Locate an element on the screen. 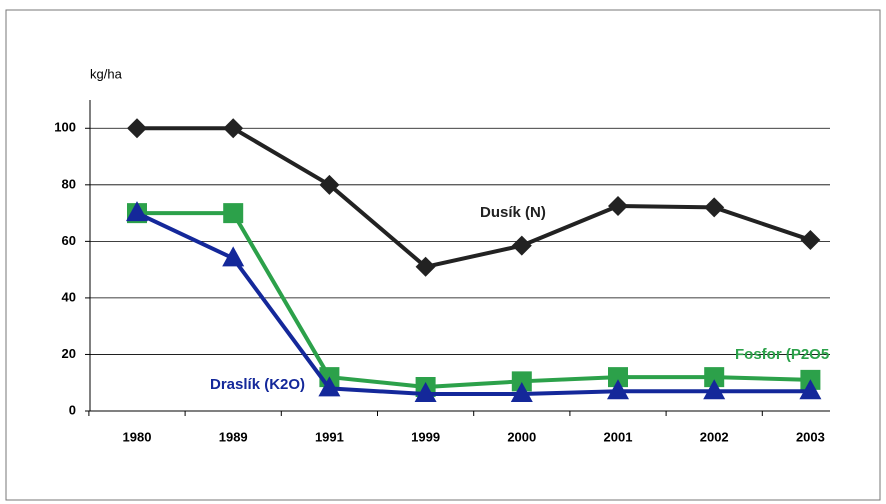 The image size is (886, 504). x-tick-label: 1991 is located at coordinates (329, 436).